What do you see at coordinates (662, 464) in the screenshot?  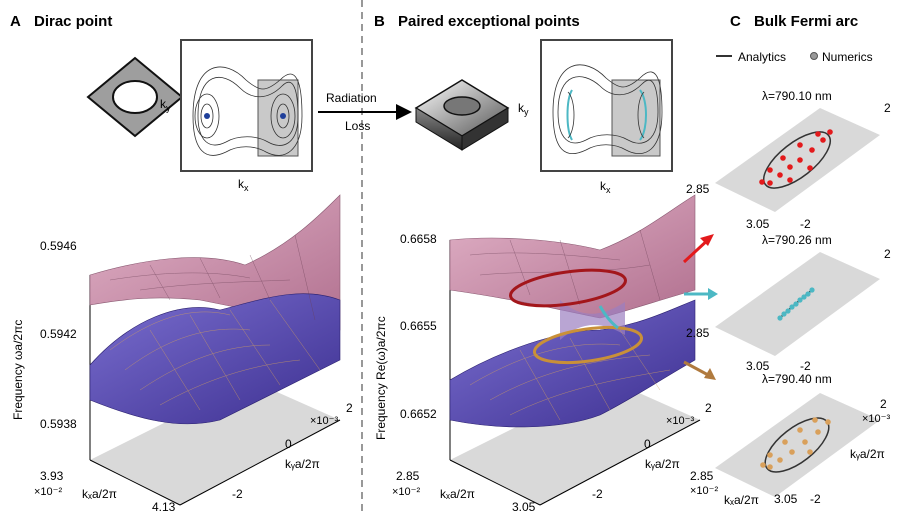 I see `y-axis-label-b: kᵧa/2π` at bounding box center [662, 464].